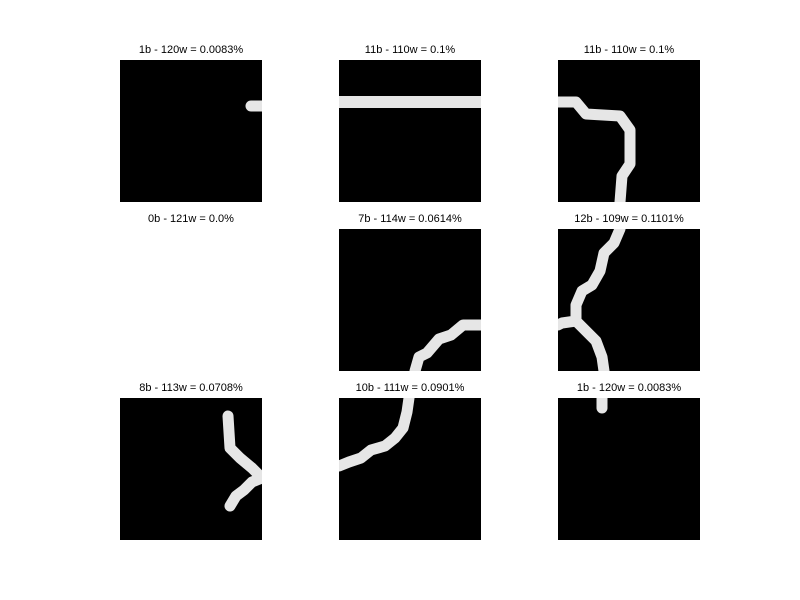 This screenshot has height=600, width=800. Describe the element at coordinates (410, 219) in the screenshot. I see `tile-title: 7b - 114w = 0.0614%` at that location.